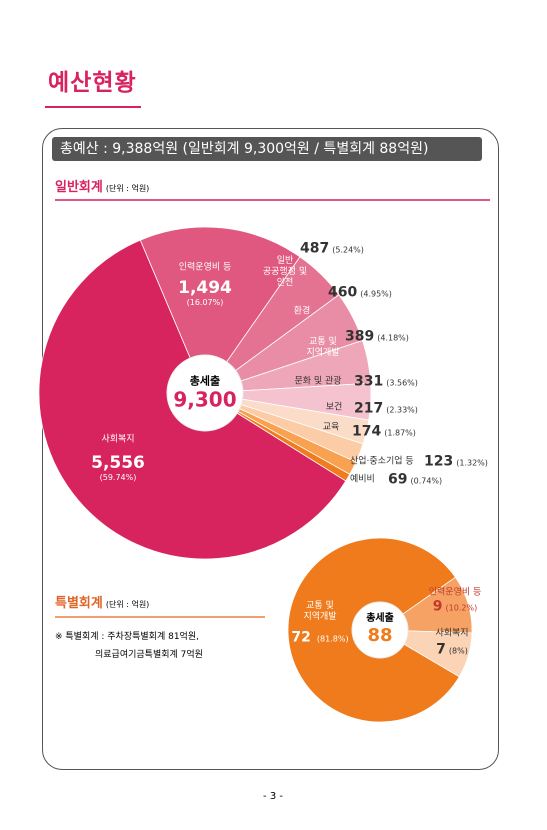  I want to click on slice-value: 1,494, so click(205, 288).